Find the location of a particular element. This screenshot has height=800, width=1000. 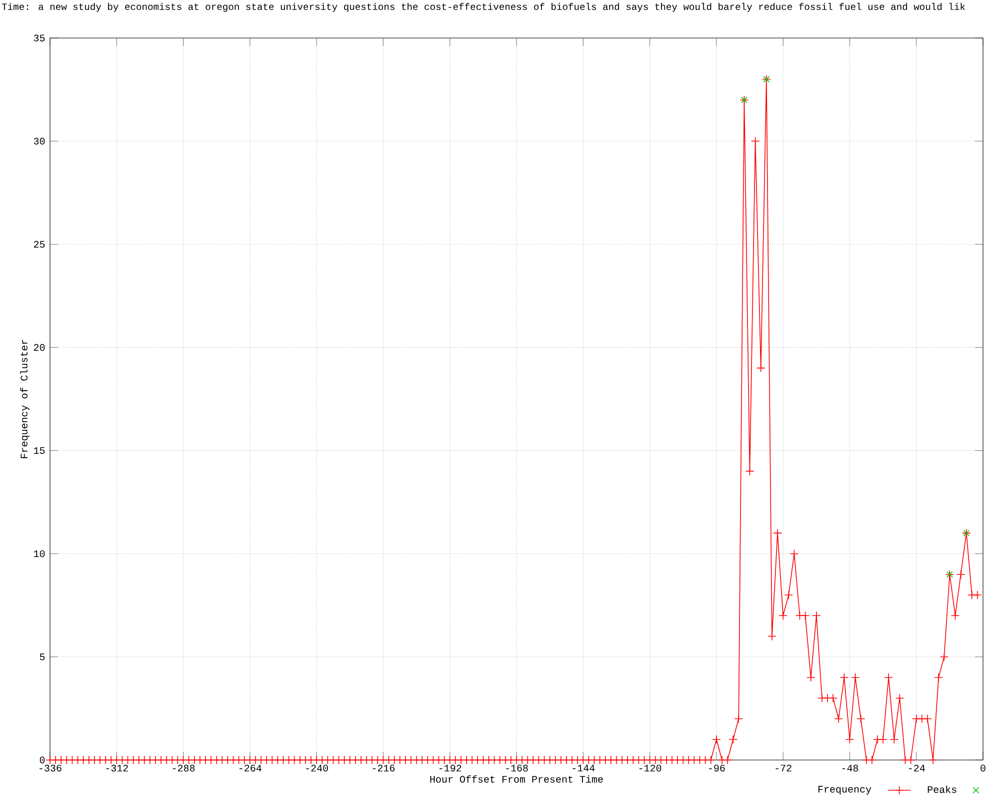

y-tick-label: 30 is located at coordinates (39, 141).